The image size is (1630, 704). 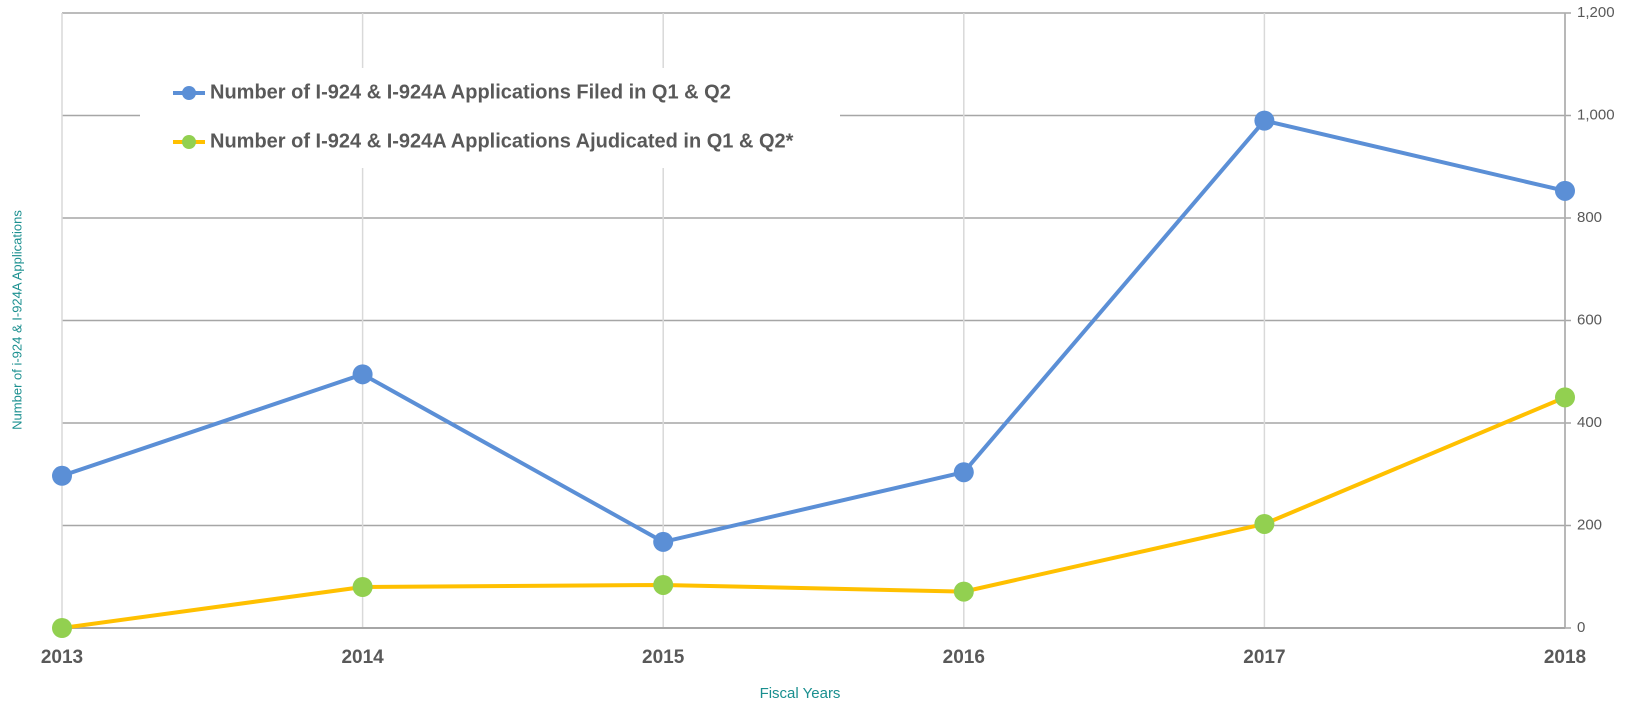 I want to click on y-tick-label: 400, so click(x=1589, y=422).